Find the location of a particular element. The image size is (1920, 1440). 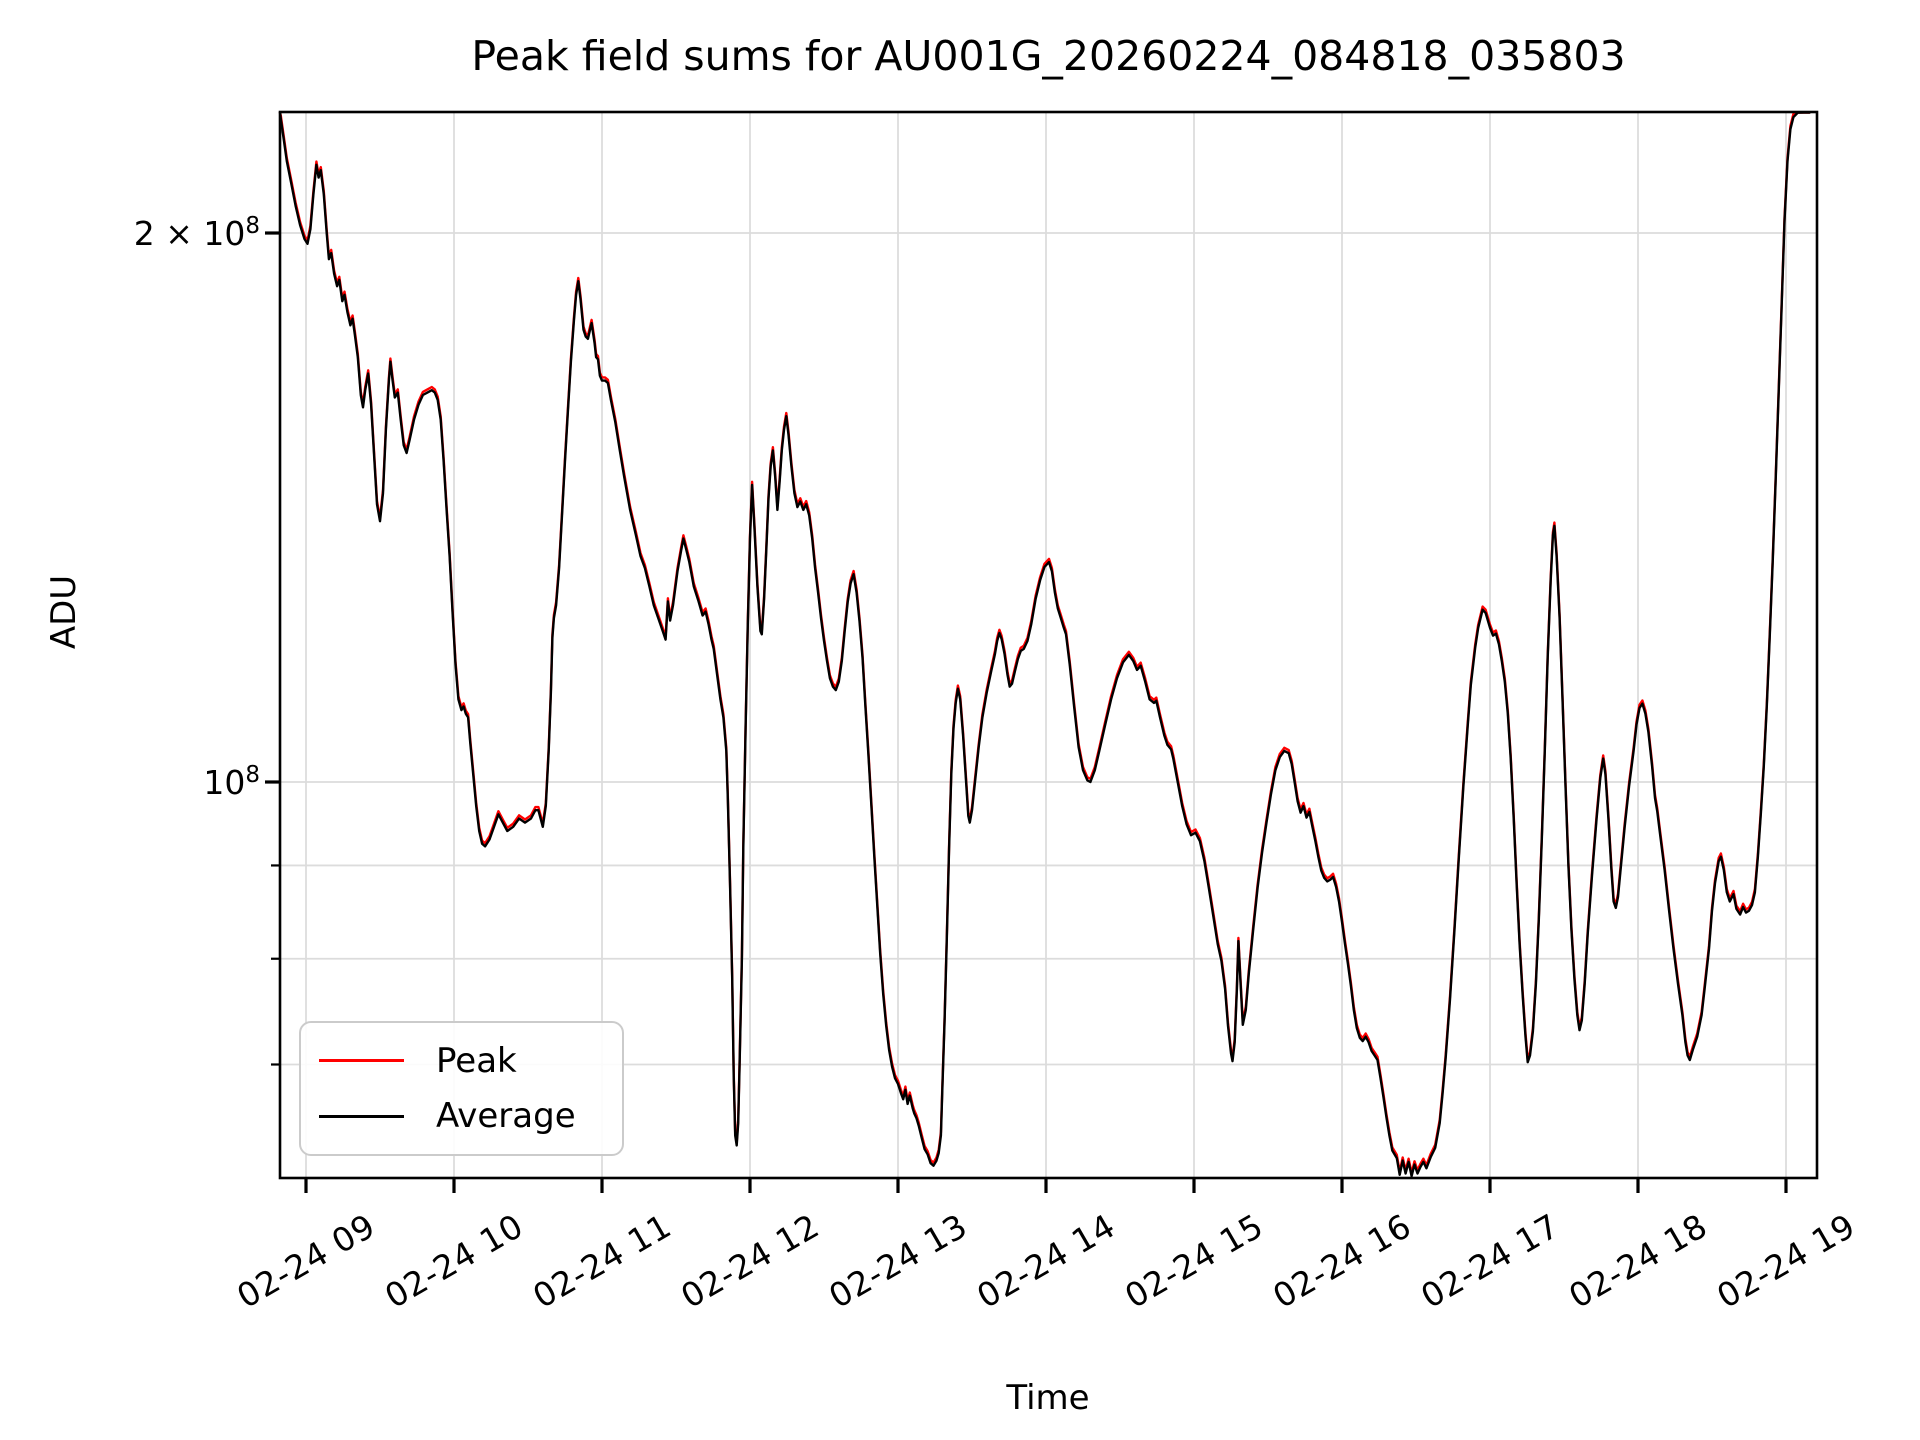

legend: Peak Average is located at coordinates (461, 1088).